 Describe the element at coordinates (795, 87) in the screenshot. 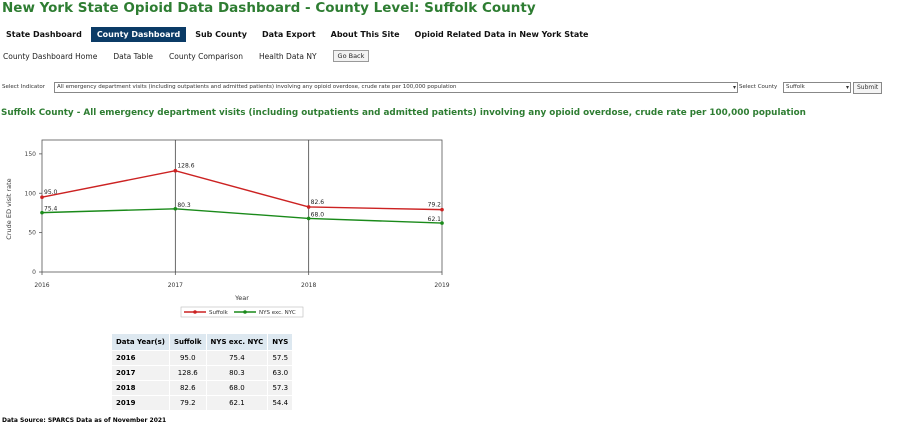

I see `county-select-value: Suffolk` at that location.